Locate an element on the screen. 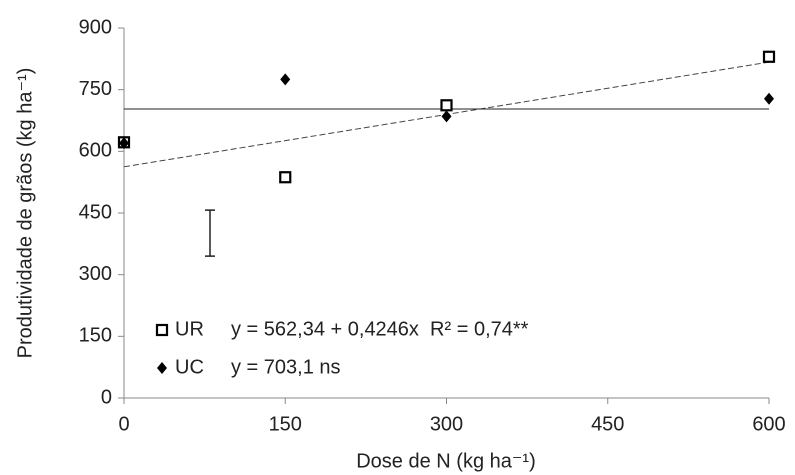 Image resolution: width=795 pixels, height=475 pixels. y-tick-label: 150 is located at coordinates (95, 336).